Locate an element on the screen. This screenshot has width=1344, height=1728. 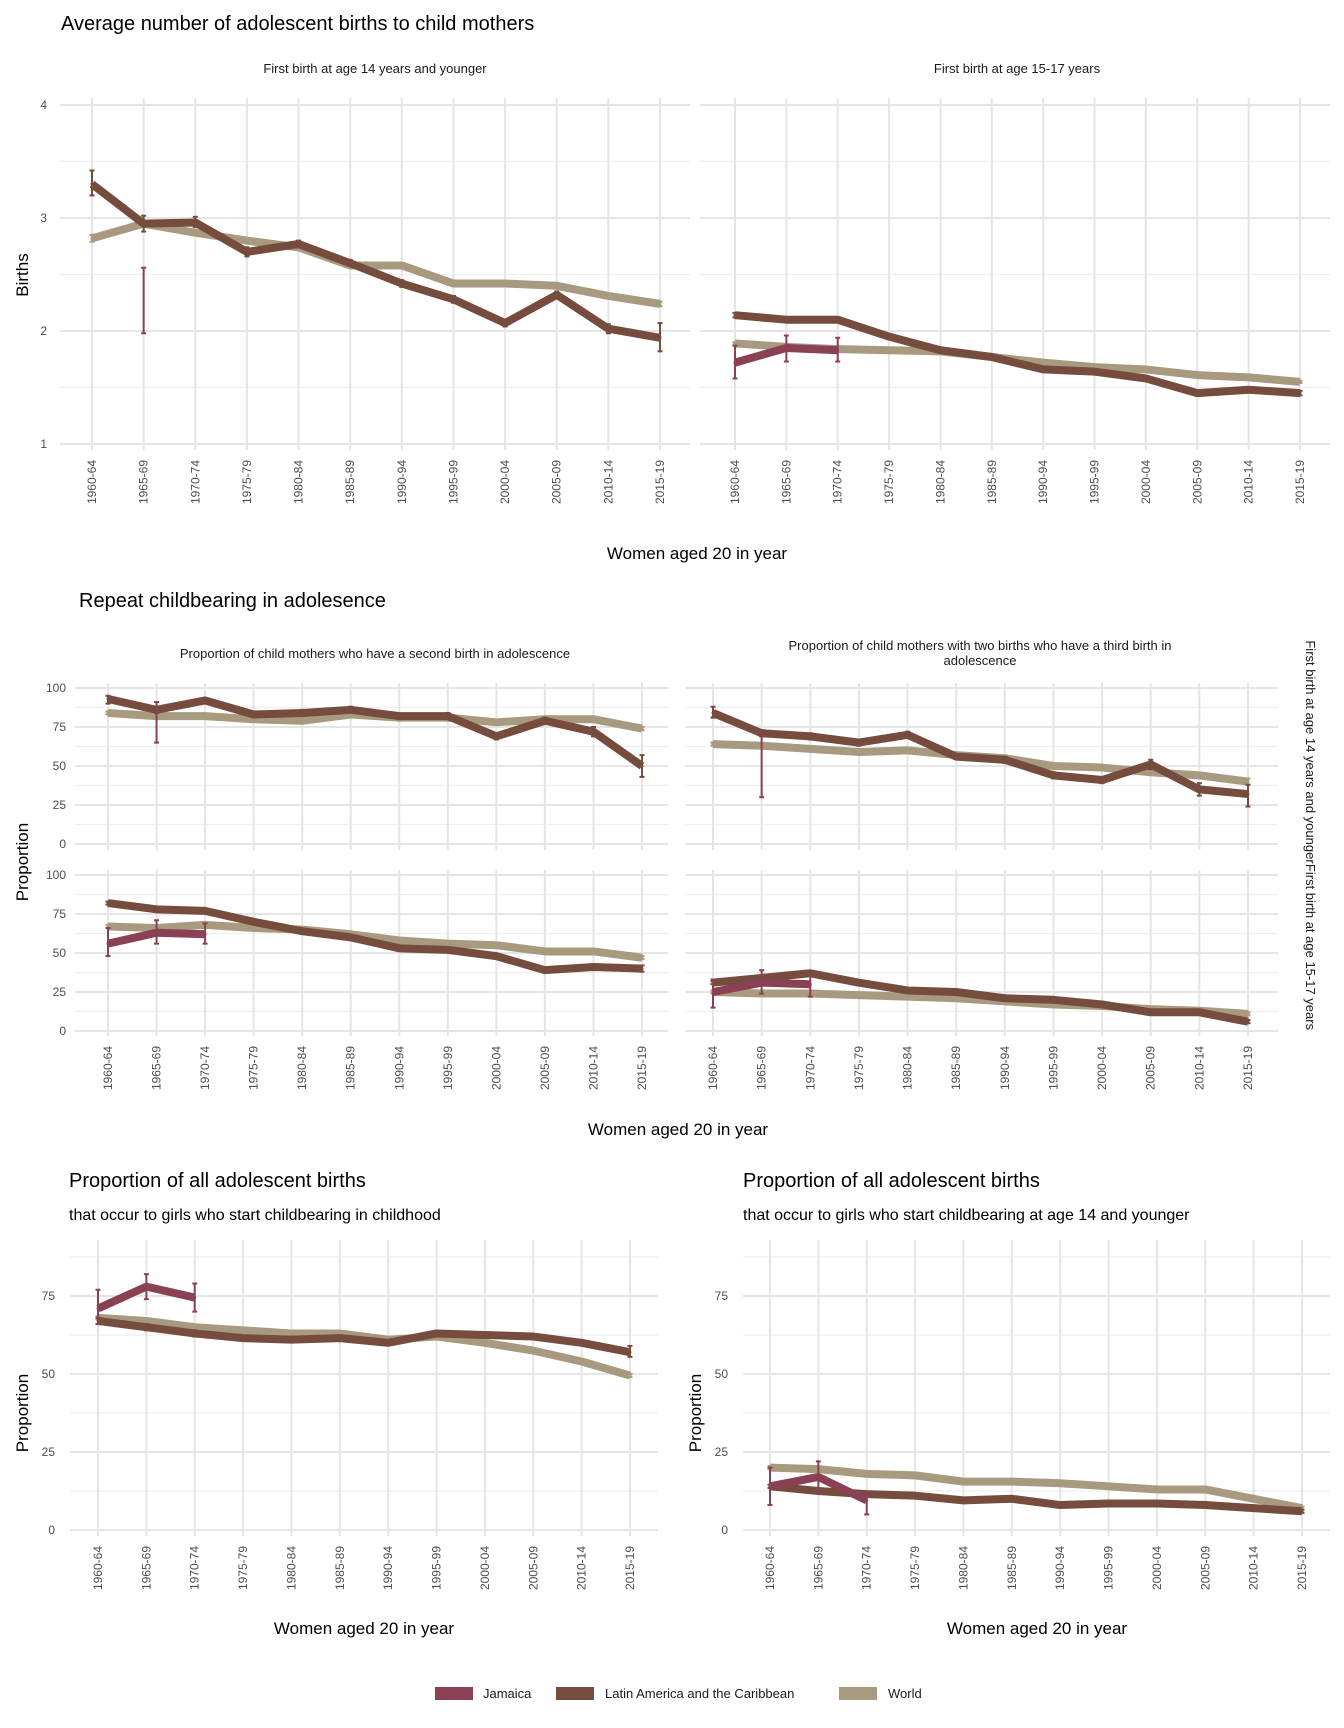
y-tick-label: 50 is located at coordinates (60, 766).